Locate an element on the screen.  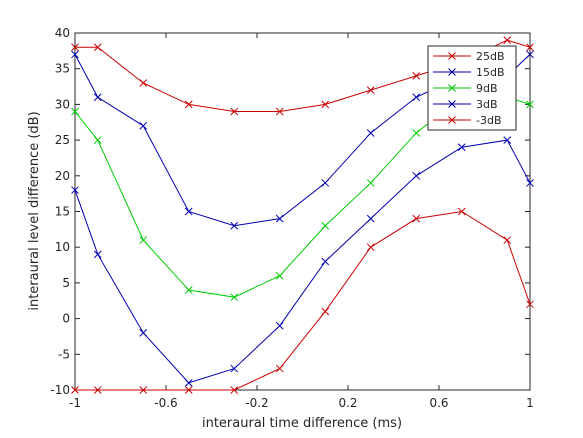
x-tick-label: 0.2 is located at coordinates (347, 403).